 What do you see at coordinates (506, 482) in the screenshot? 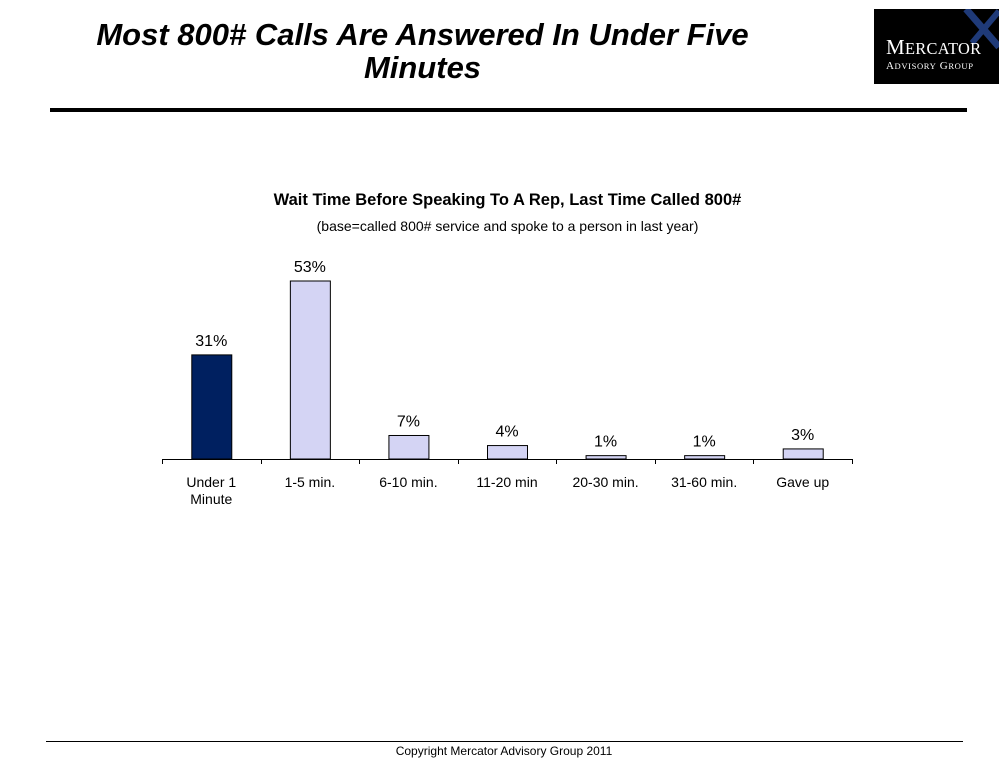
I see `category-label-3: 11-20 min` at bounding box center [506, 482].